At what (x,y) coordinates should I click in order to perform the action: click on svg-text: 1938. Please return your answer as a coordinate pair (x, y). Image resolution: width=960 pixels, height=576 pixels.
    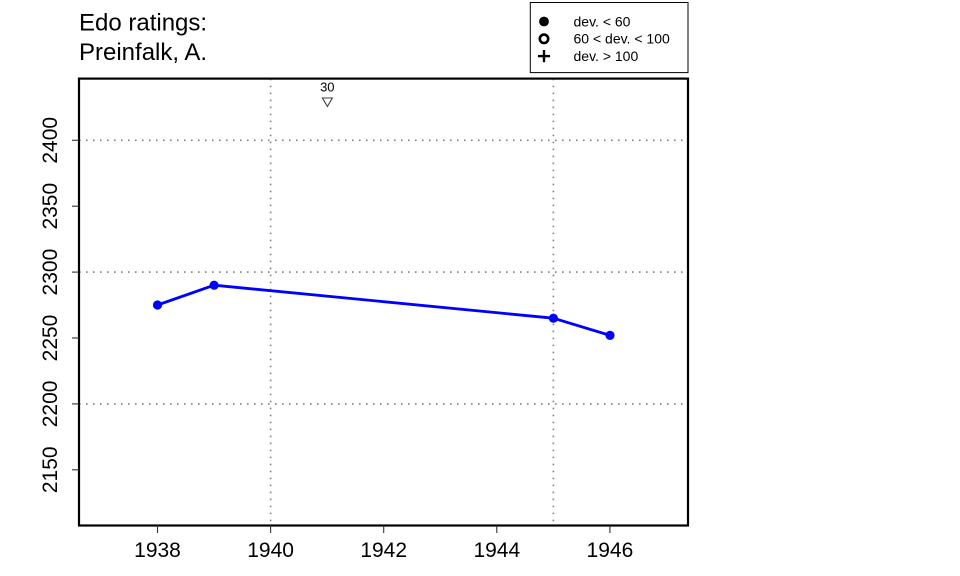
    Looking at the image, I should click on (157, 550).